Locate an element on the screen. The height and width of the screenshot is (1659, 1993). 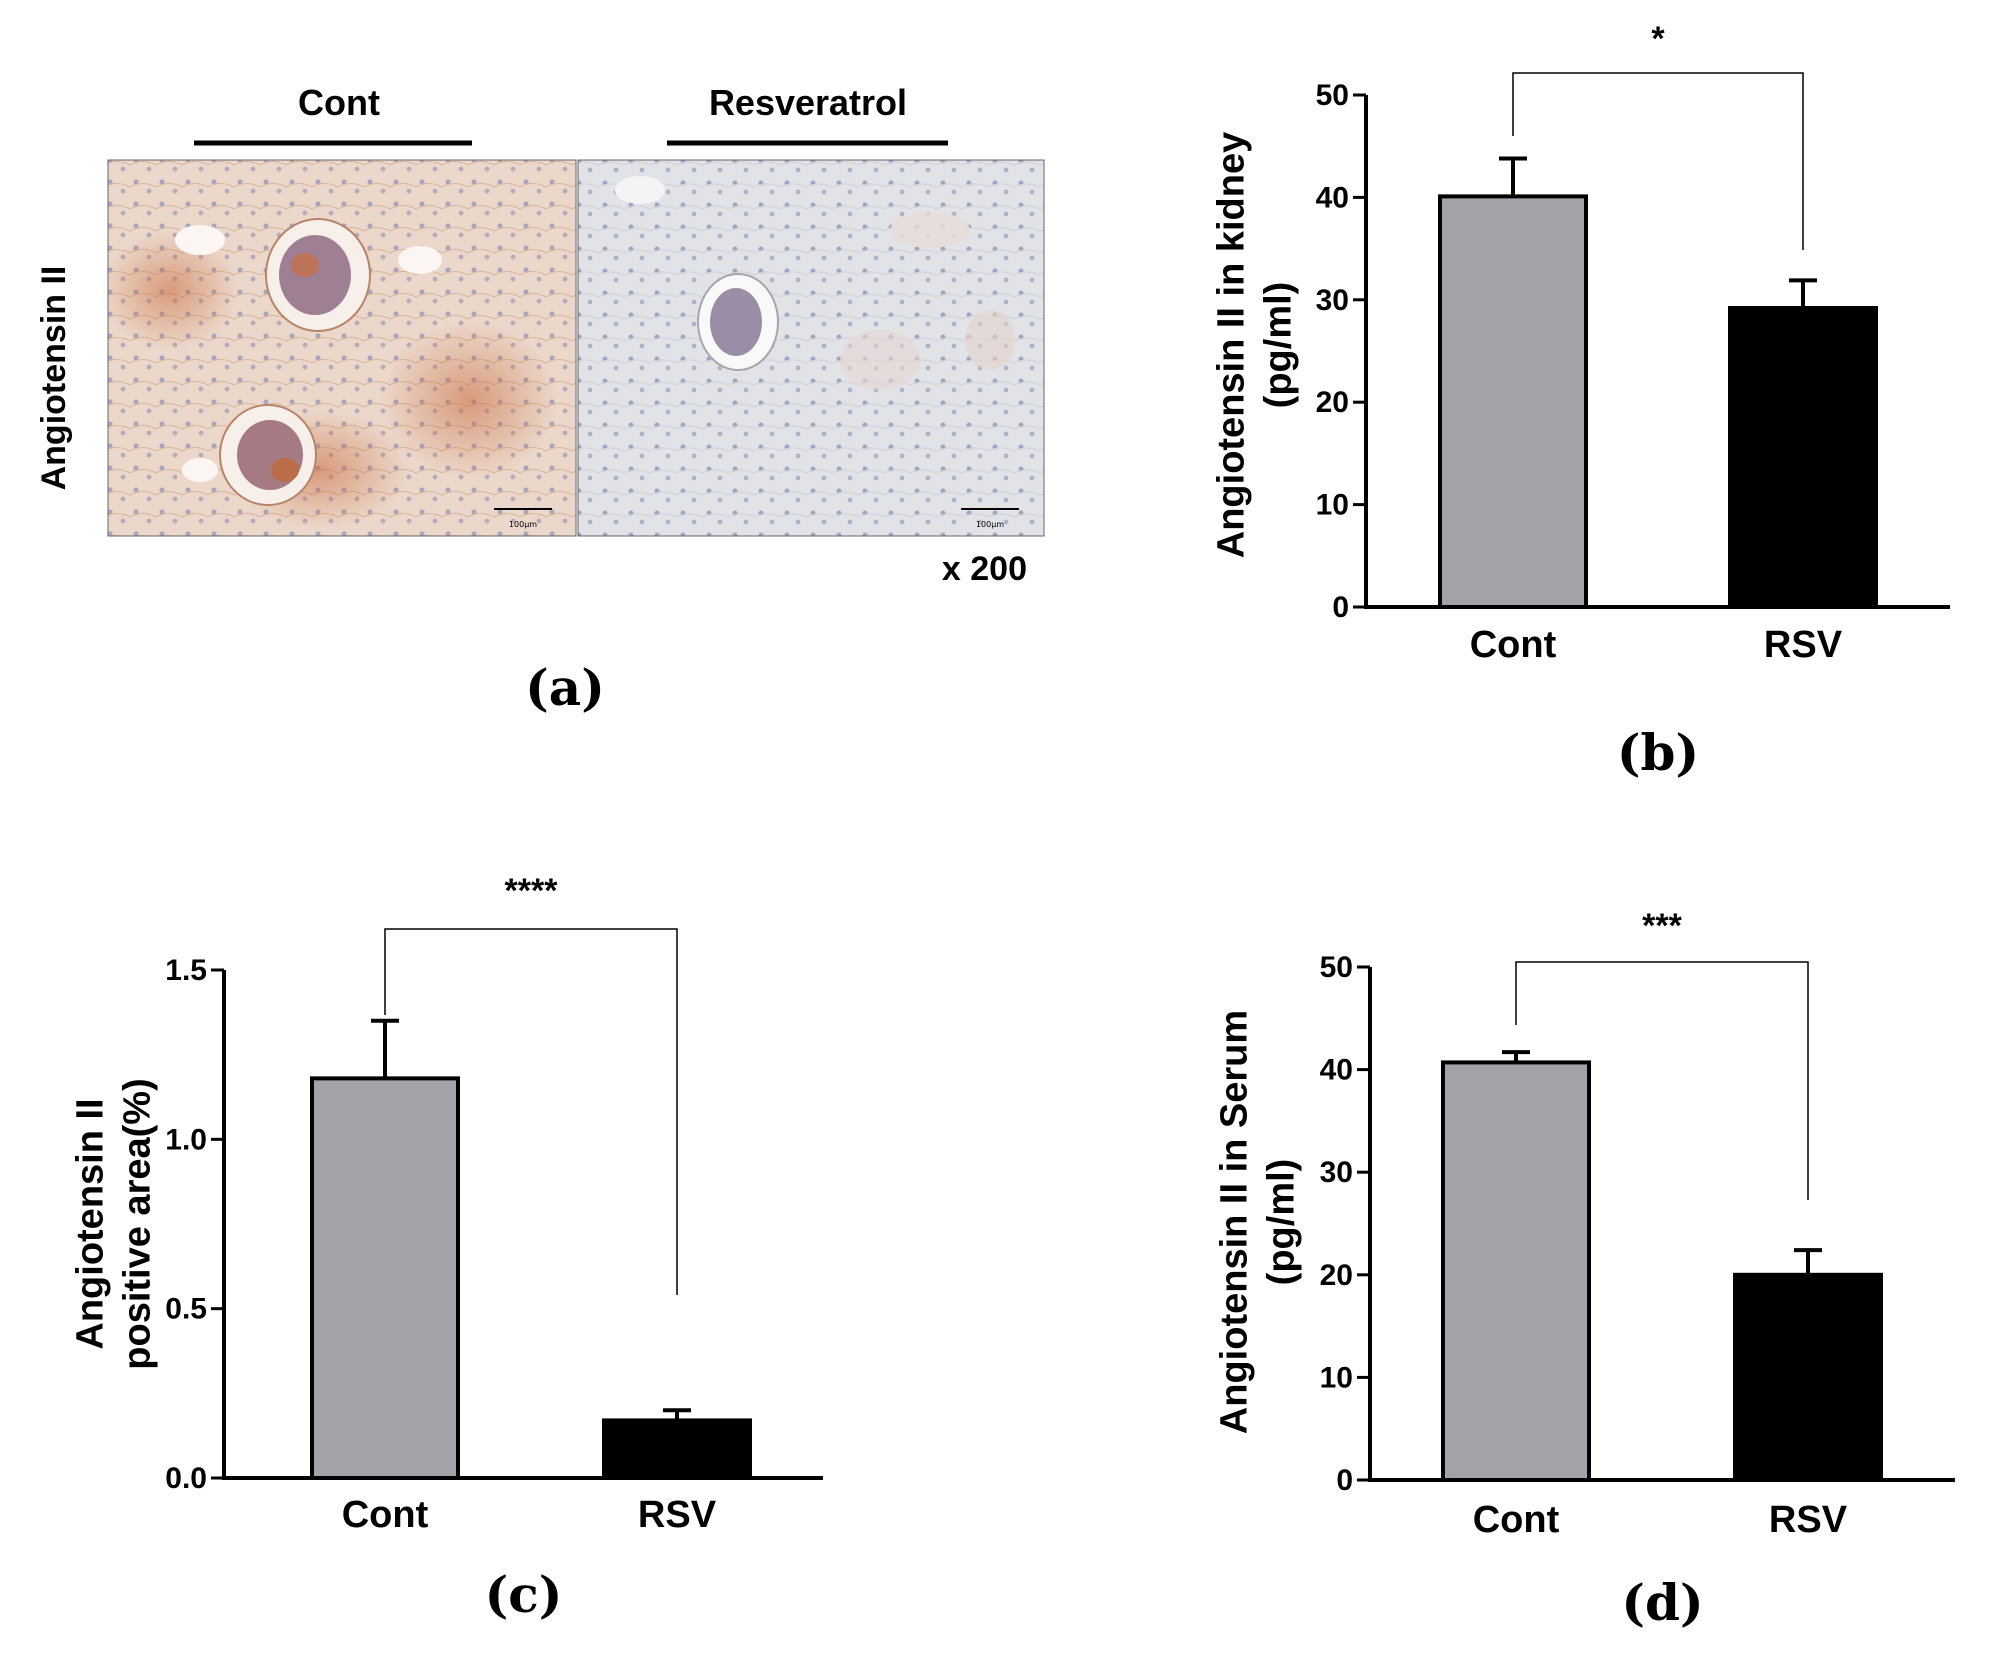
y-tick-label: 0.5 is located at coordinates (186, 1309).